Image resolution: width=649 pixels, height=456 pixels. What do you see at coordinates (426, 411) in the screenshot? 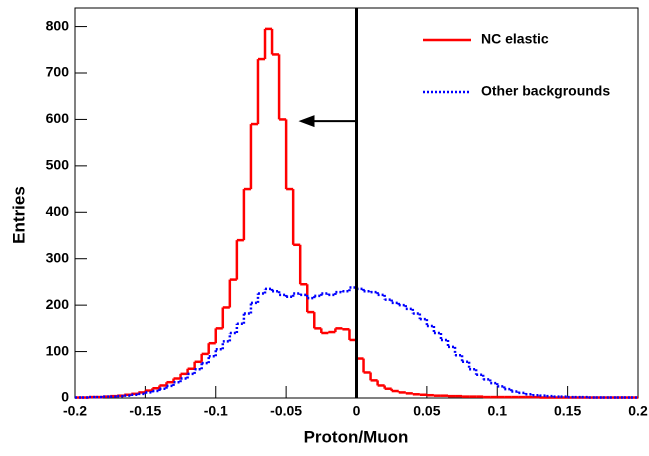
I see `x-tick-label: 0.05` at bounding box center [426, 411].